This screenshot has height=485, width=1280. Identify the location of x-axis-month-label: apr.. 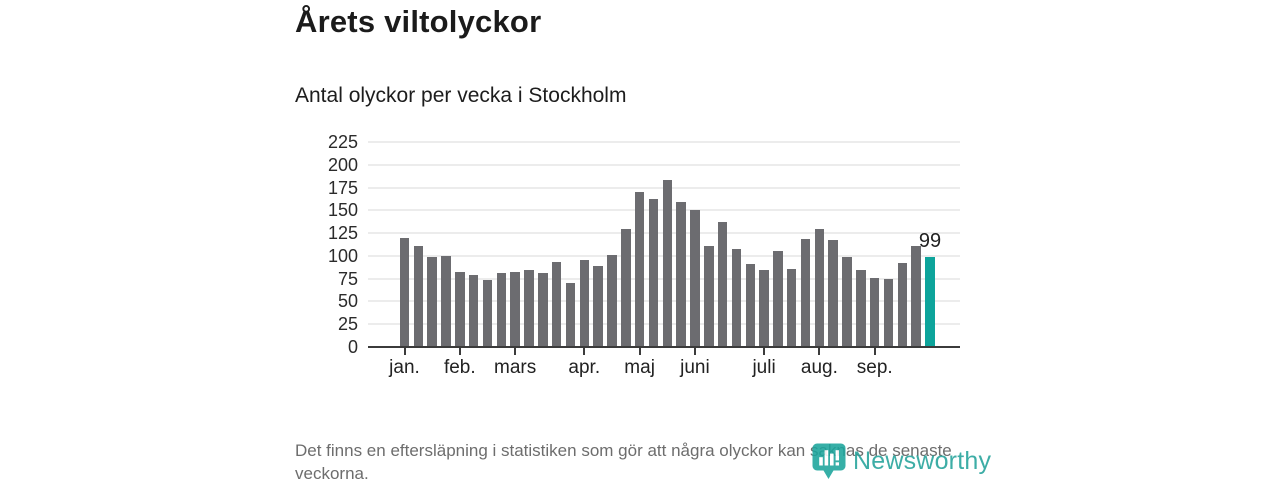
(584, 367).